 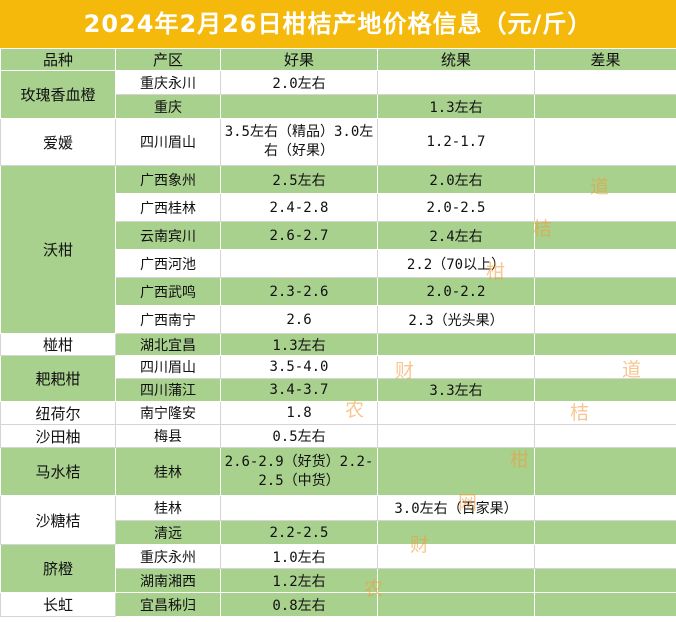 I want to click on average-price-cell: 2.2（70以上）, so click(x=456, y=263).